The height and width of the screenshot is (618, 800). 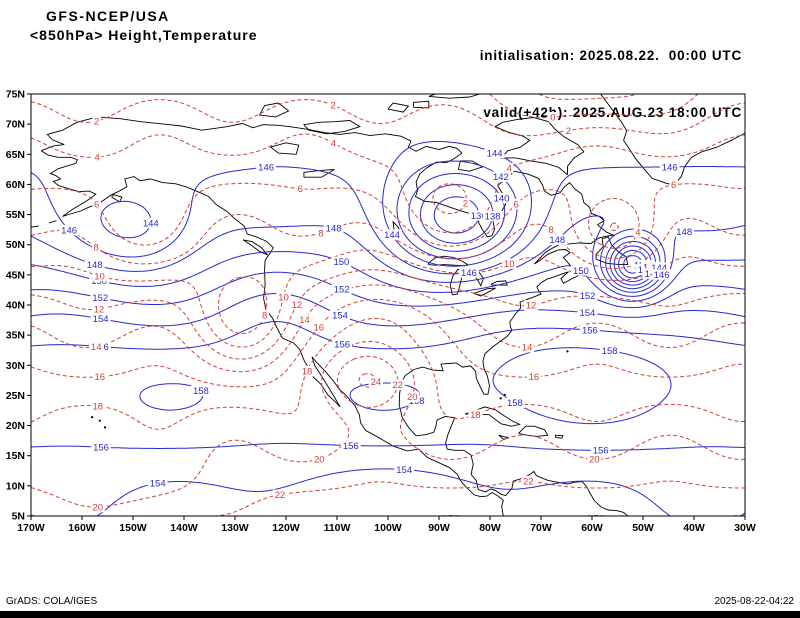 What do you see at coordinates (15, 486) in the screenshot?
I see `svg-text: 10N` at bounding box center [15, 486].